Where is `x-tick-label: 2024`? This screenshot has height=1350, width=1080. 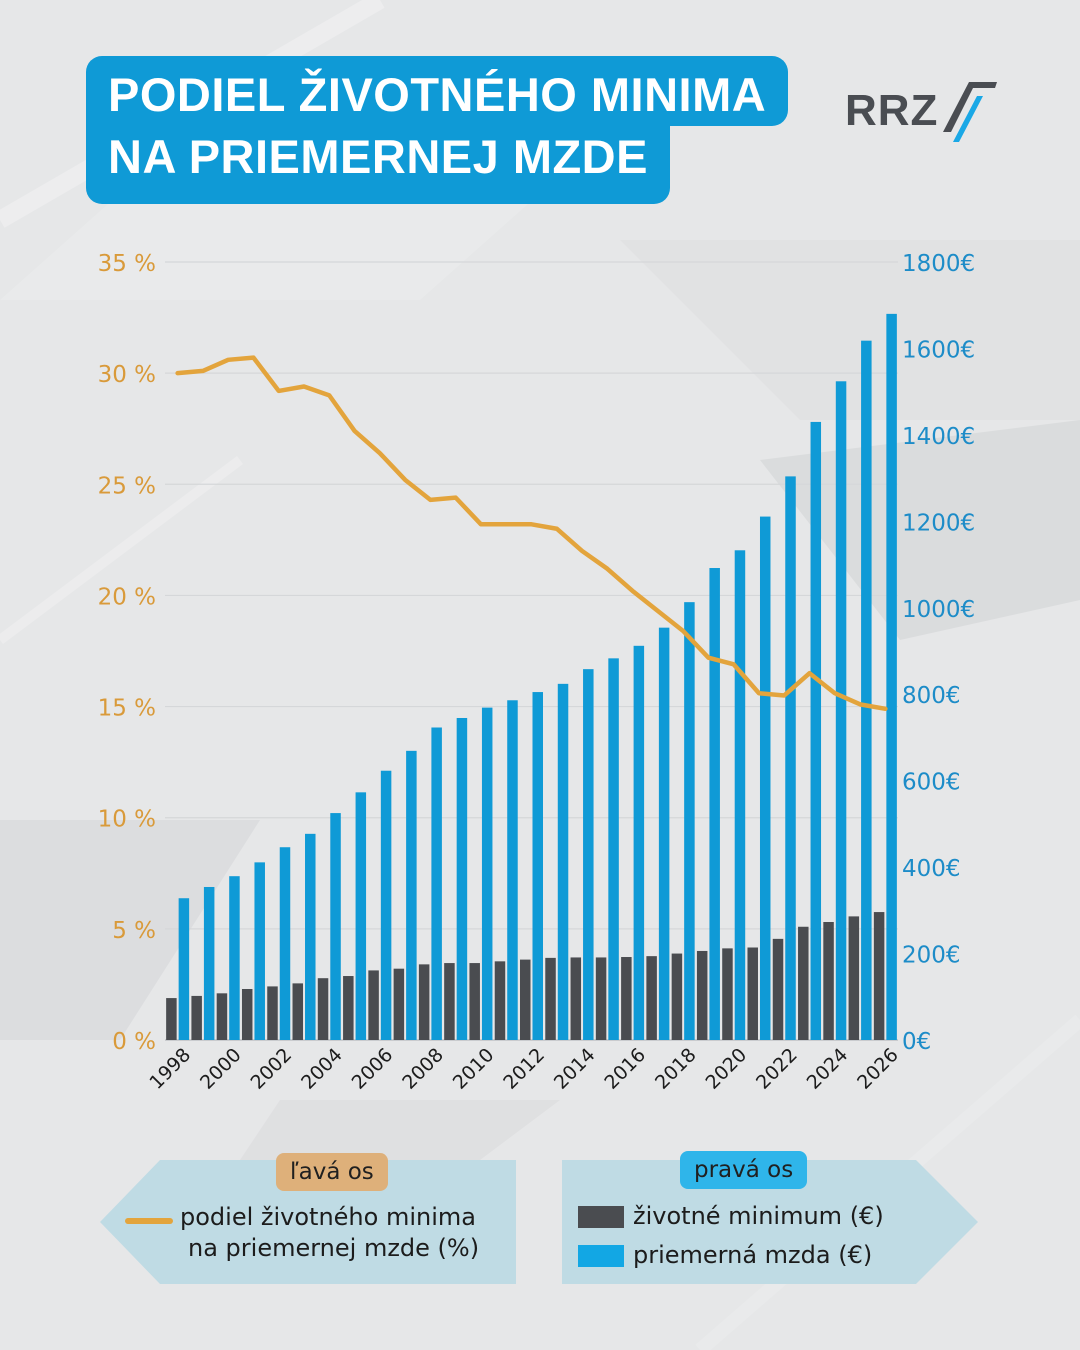
x-tick-label: 2024 is located at coordinates (828, 1069).